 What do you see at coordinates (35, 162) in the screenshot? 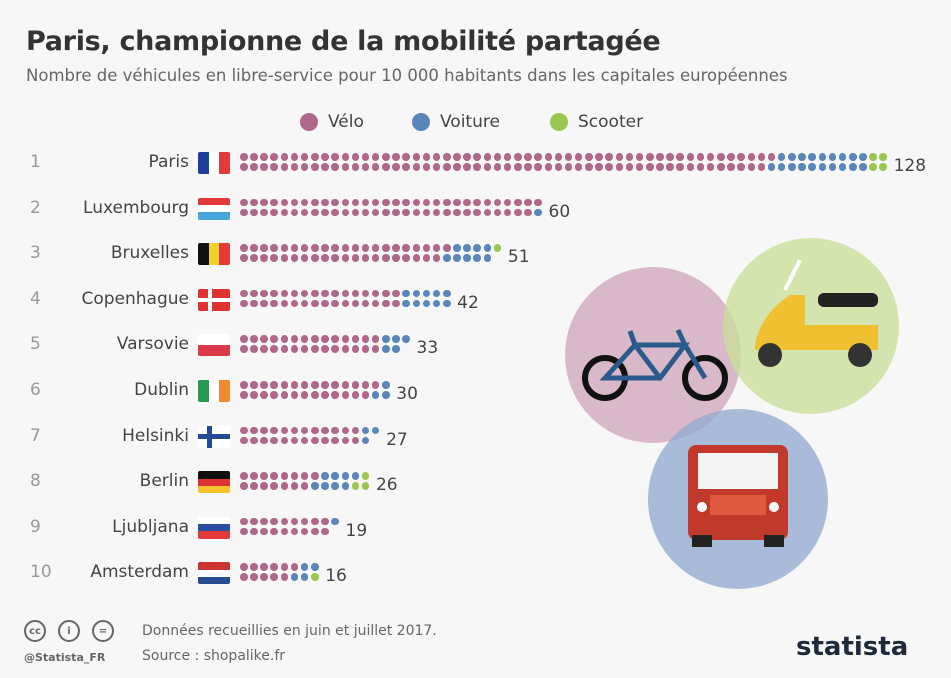
I see `rank-label: 1` at bounding box center [35, 162].